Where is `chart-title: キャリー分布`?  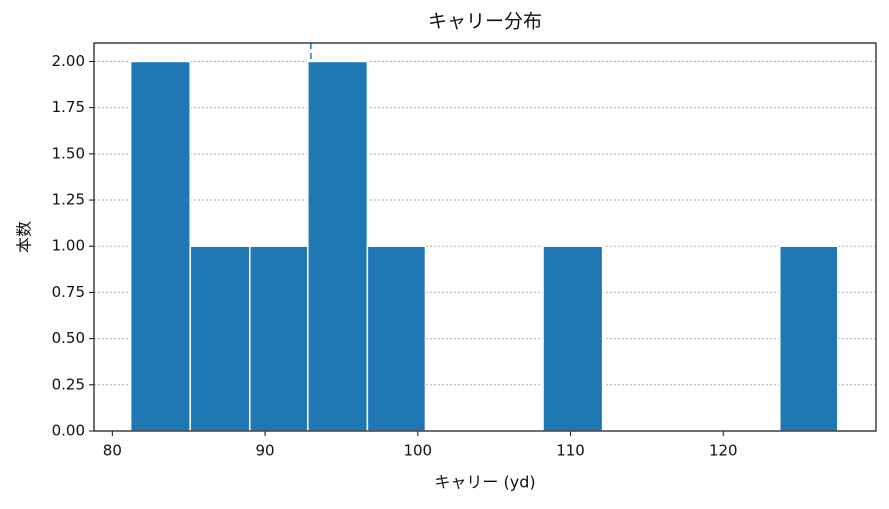 chart-title: キャリー分布 is located at coordinates (485, 22).